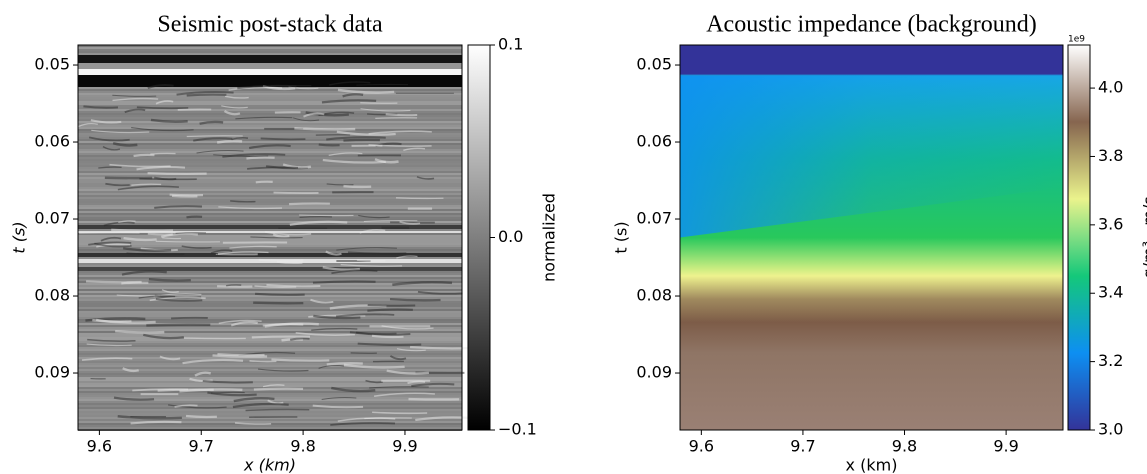  Describe the element at coordinates (269, 465) in the screenshot. I see `x-axis-label: x (km)` at that location.